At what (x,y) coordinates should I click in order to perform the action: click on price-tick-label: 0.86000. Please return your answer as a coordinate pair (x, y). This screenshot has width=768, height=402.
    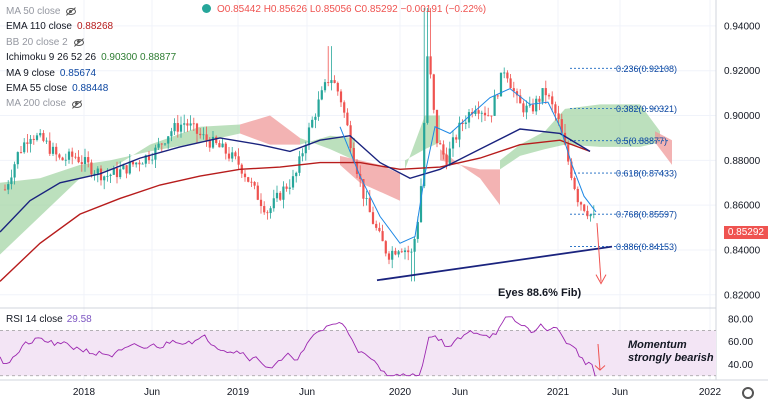
    Looking at the image, I should click on (742, 206).